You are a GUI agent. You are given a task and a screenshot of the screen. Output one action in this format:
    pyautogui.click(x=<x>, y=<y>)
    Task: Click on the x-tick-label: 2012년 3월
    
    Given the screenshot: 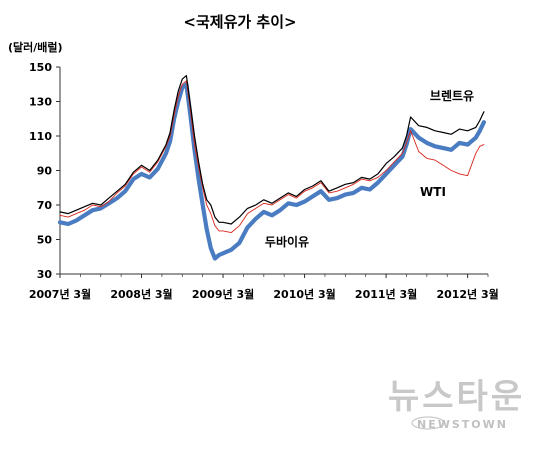 What is the action you would take?
    pyautogui.click(x=467, y=294)
    